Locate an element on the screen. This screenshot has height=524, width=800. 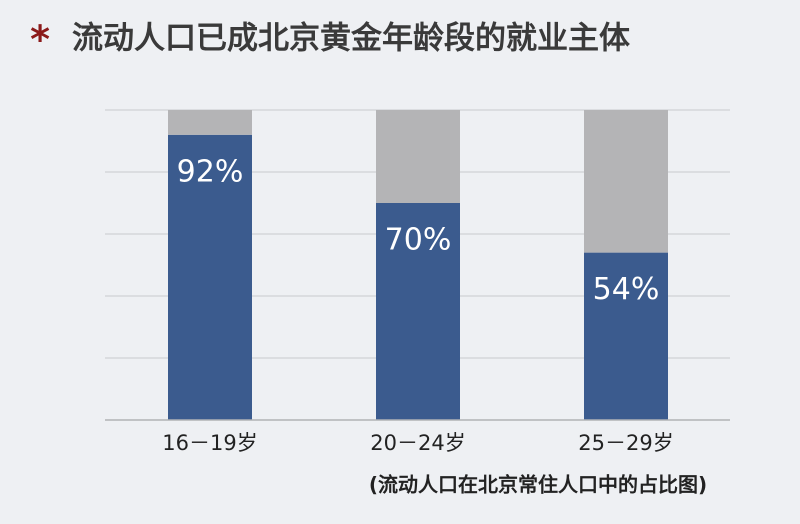
value-label: 70% is located at coordinates (418, 240).